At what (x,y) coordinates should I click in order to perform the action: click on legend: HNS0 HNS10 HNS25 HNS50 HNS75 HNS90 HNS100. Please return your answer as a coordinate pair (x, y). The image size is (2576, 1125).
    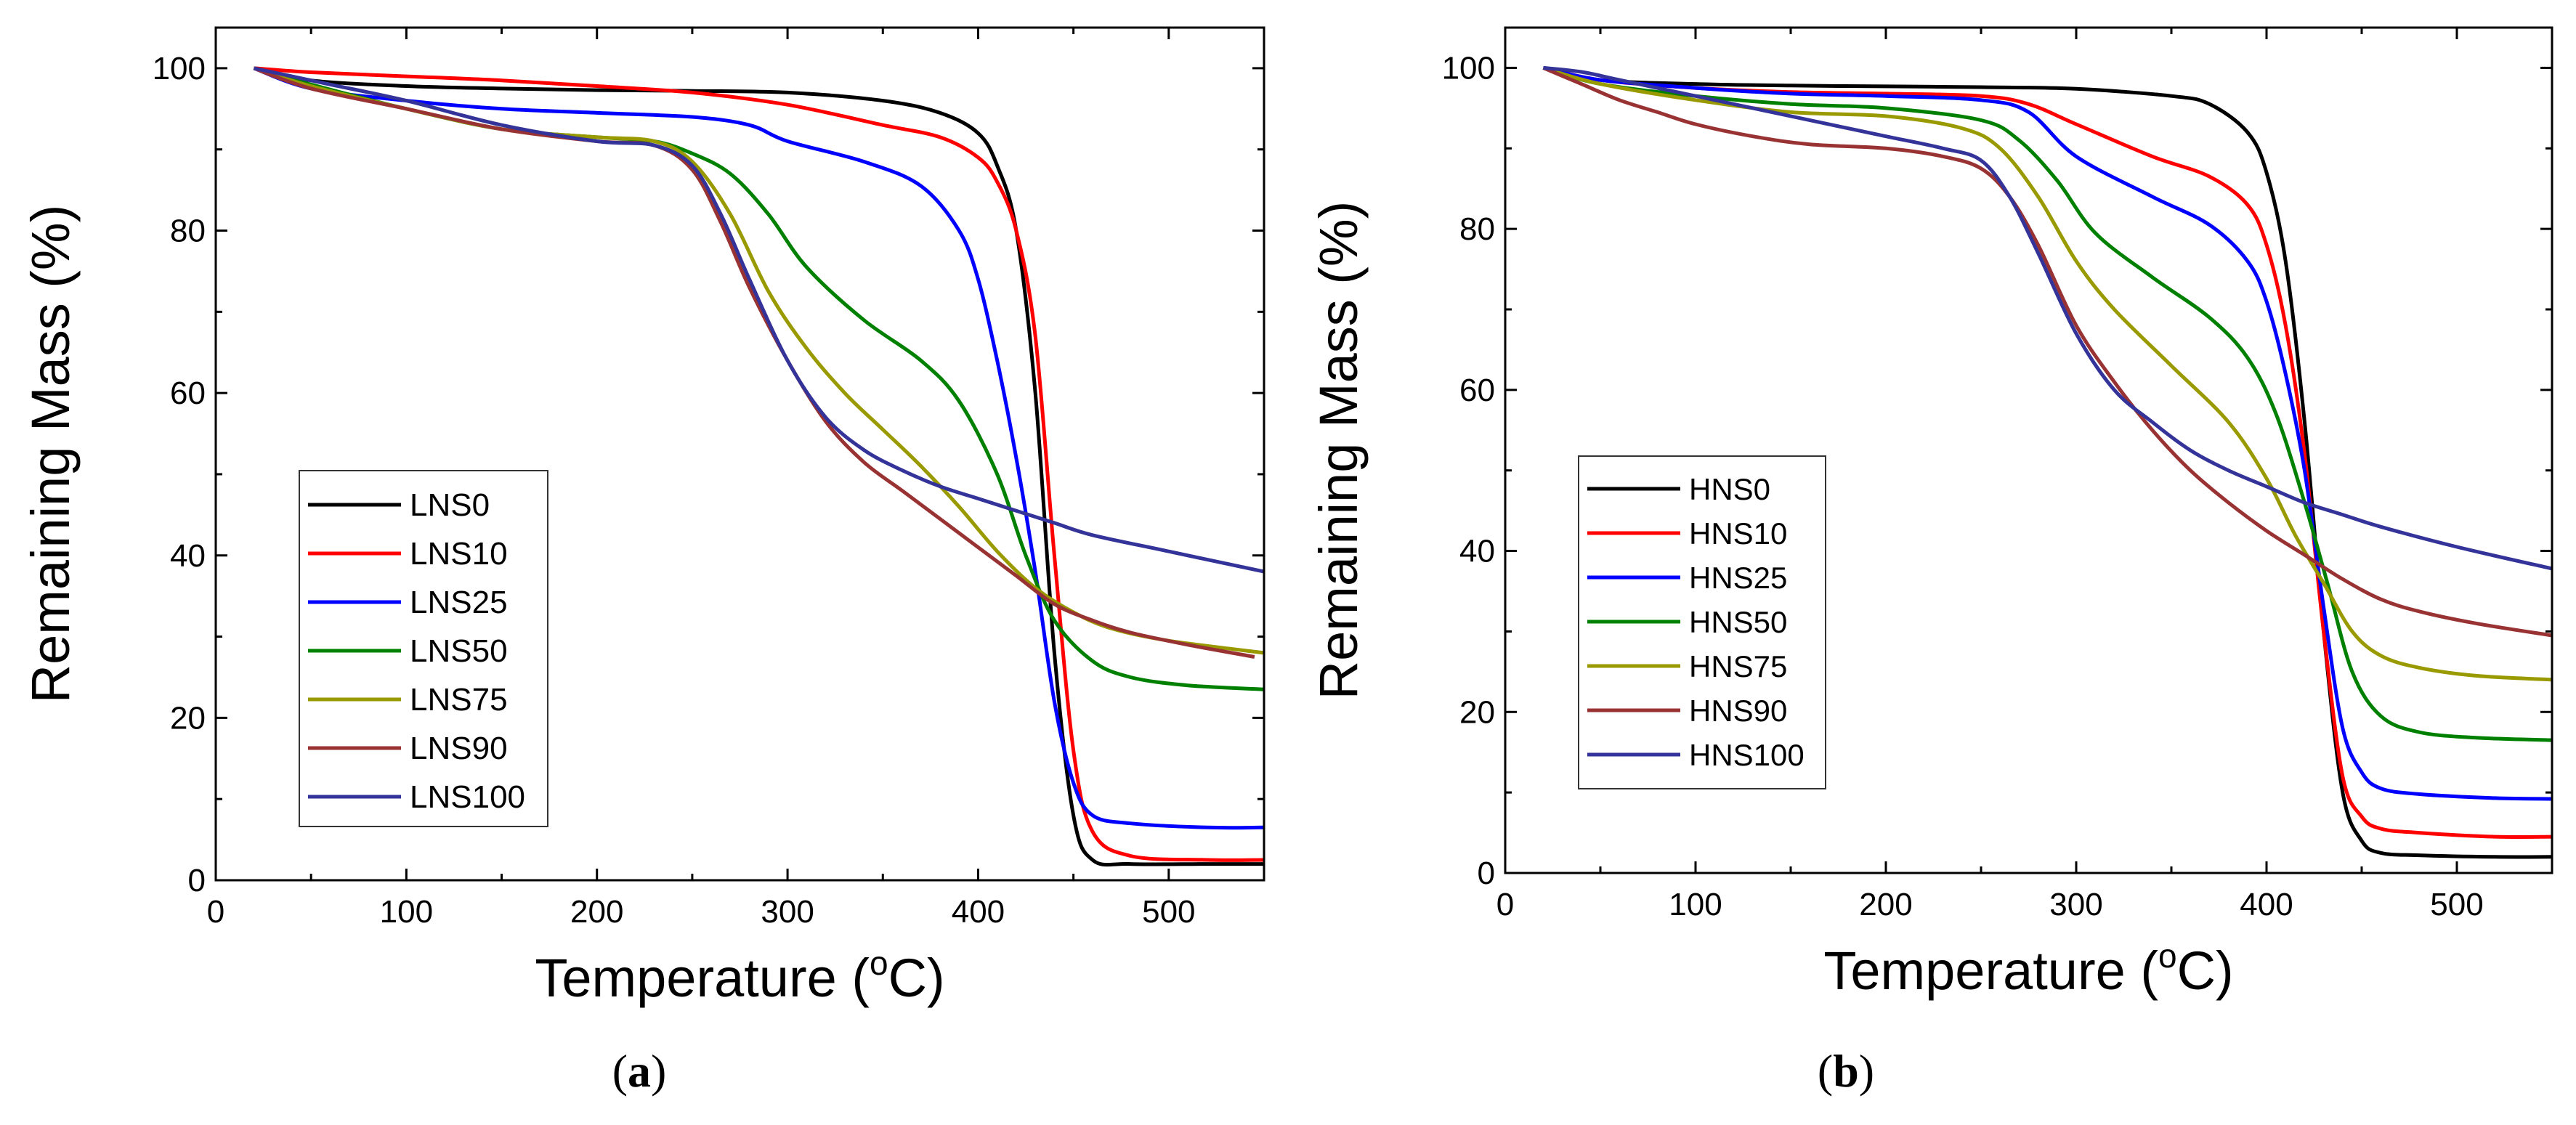
    Looking at the image, I should click on (1702, 622).